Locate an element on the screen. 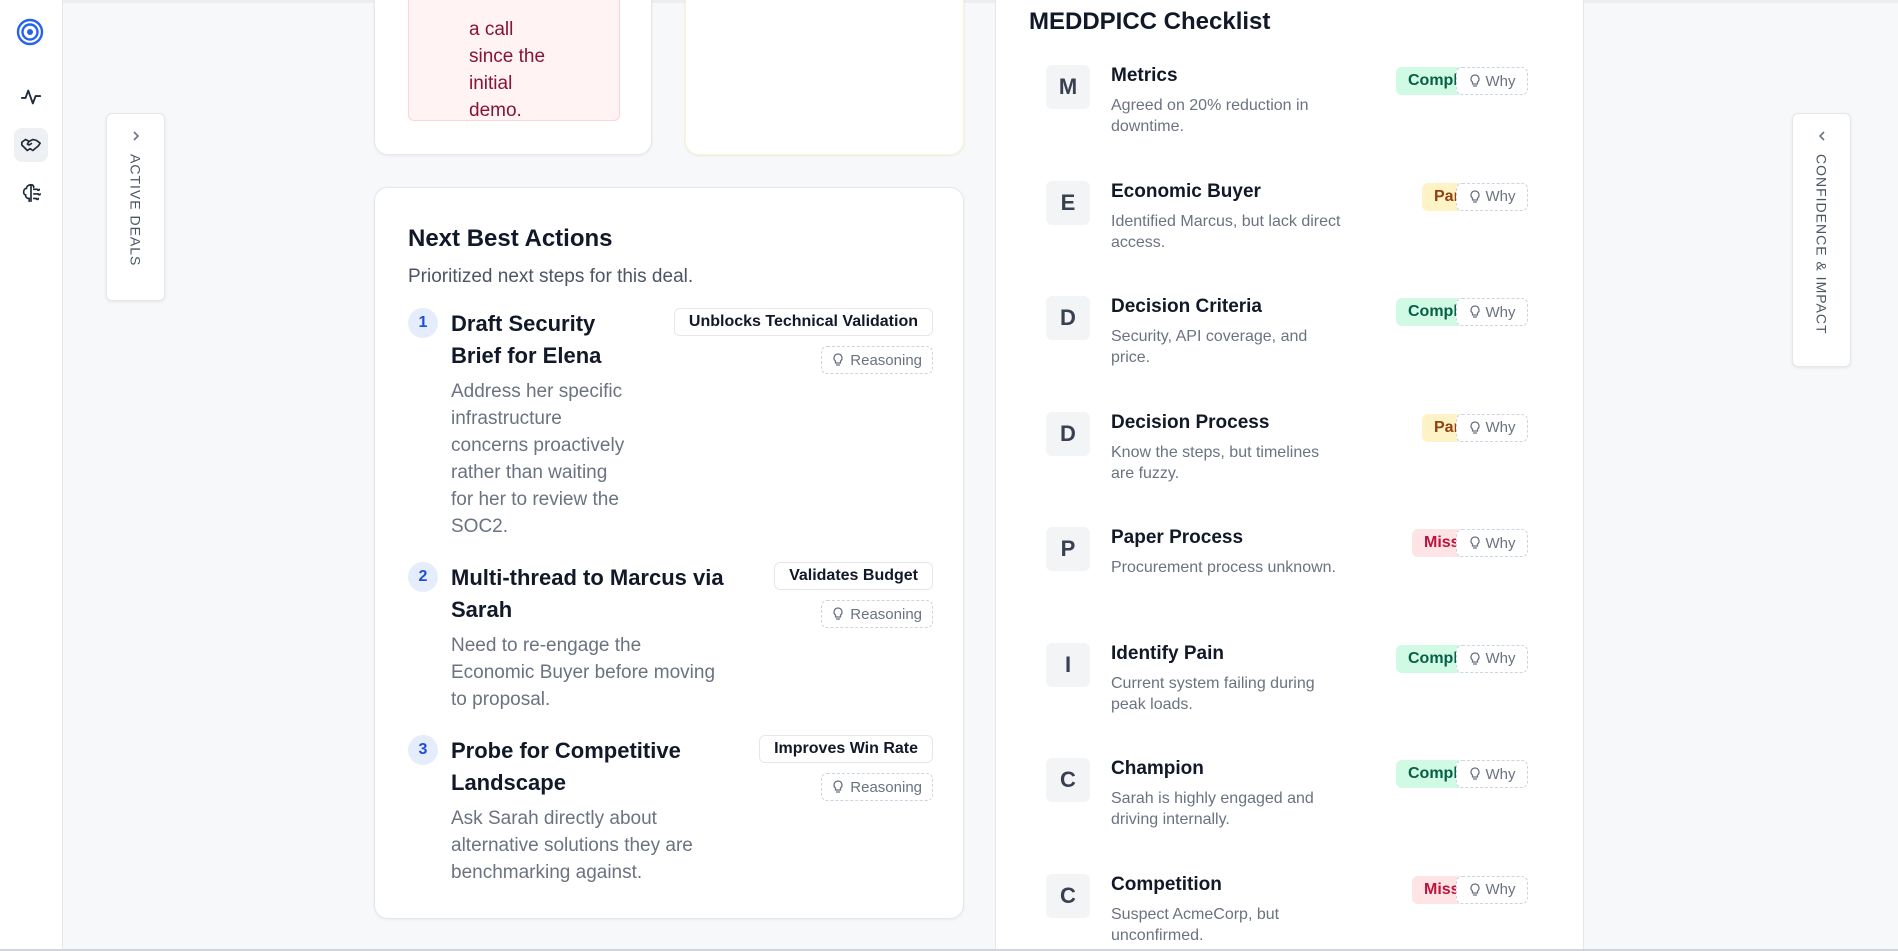 This screenshot has width=1898, height=951. meddpicc-letter: E is located at coordinates (1068, 202).